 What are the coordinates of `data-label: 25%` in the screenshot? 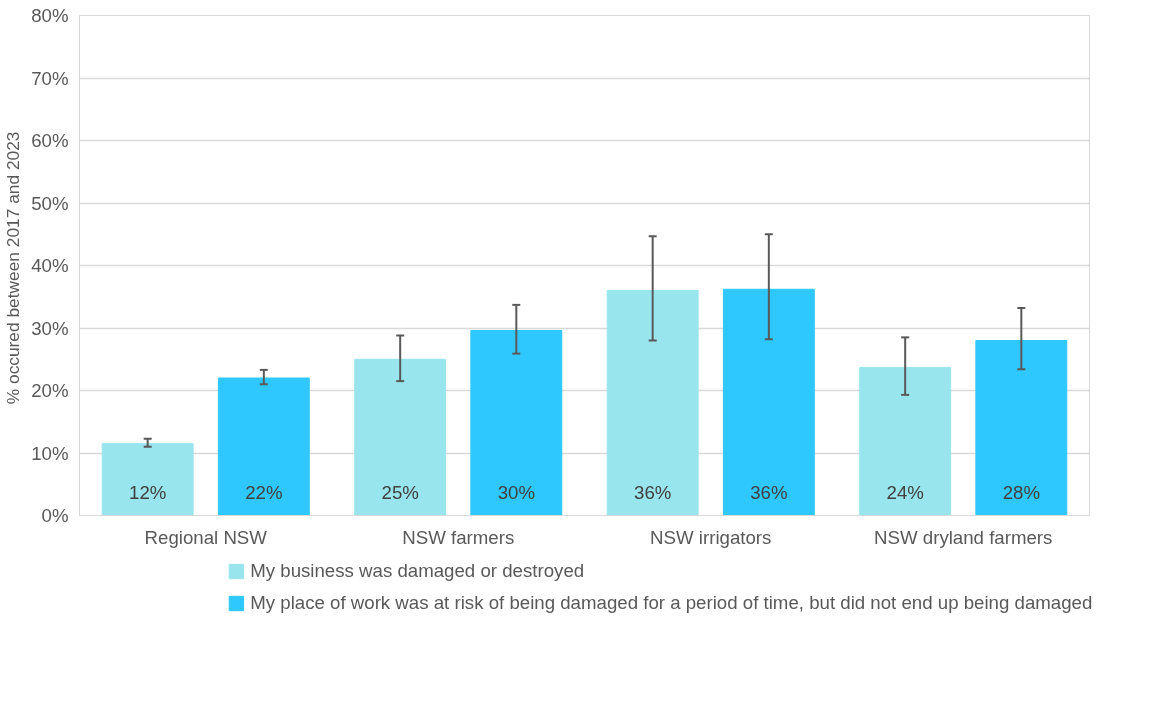 It's located at (400, 492).